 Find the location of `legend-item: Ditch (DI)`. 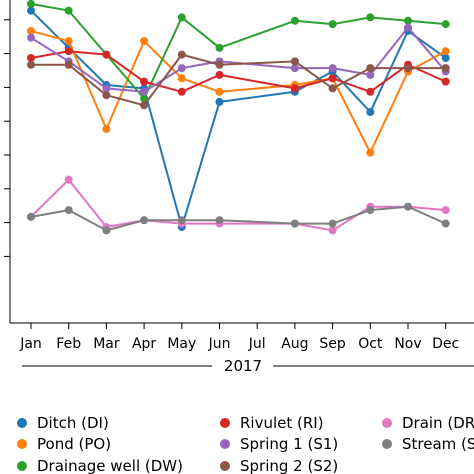

legend-item: Ditch (DI) is located at coordinates (63, 423).